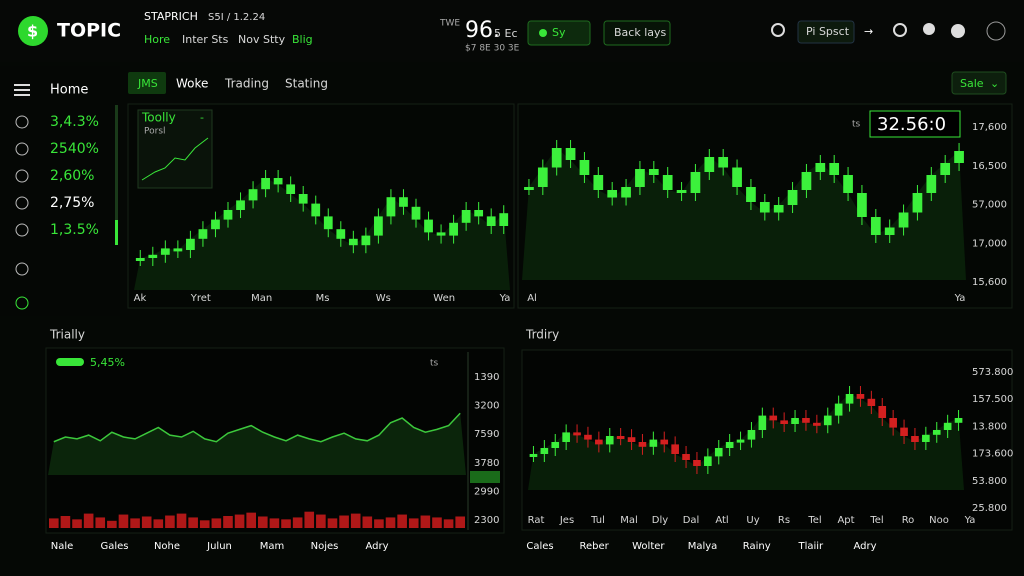 The width and height of the screenshot is (1024, 576). Describe the element at coordinates (114, 546) in the screenshot. I see `x-axis-label: Gales` at that location.